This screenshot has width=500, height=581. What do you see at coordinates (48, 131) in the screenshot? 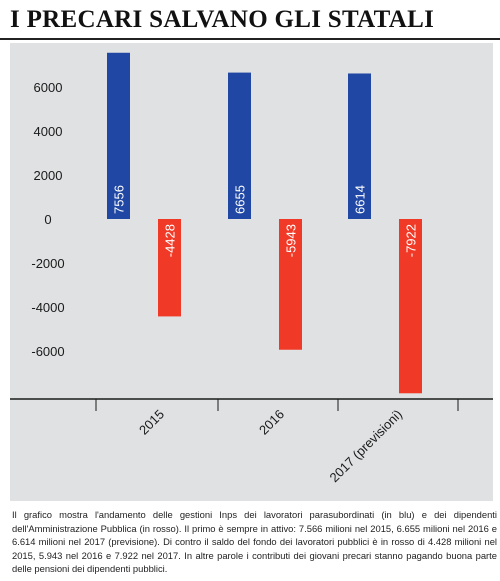
I see `y-tick-label: 4000` at bounding box center [48, 131].